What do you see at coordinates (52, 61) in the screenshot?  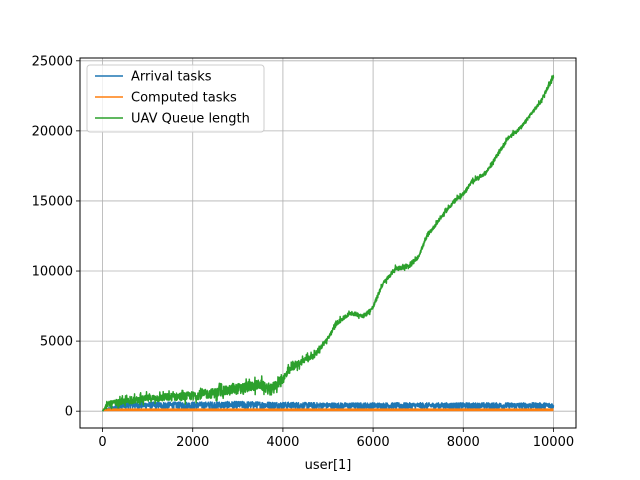 I see `y-tick-label: 25000` at bounding box center [52, 61].